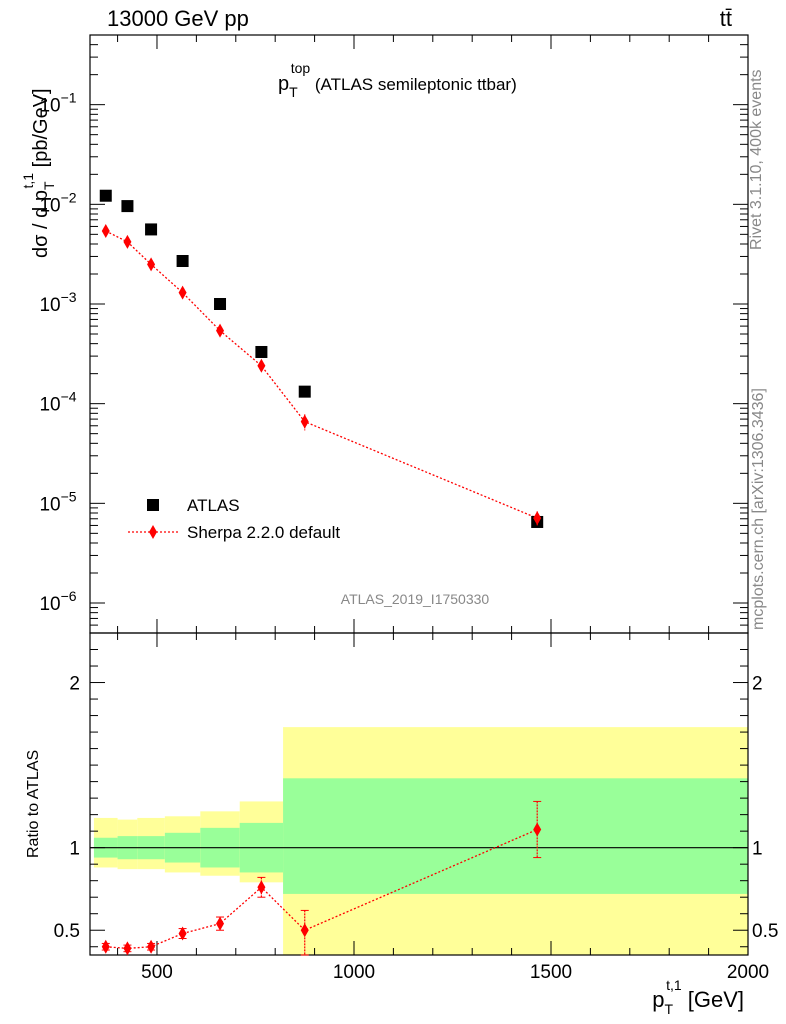 The width and height of the screenshot is (786, 1024). Describe the element at coordinates (67, 931) in the screenshot. I see `ratio-y-tick-label-left: 0.5` at that location.